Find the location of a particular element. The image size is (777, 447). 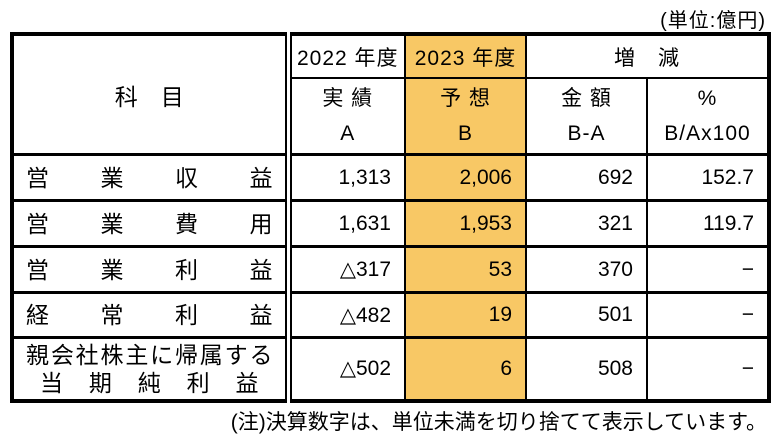

cell-fy2023-forecast: 1,953 is located at coordinates (465, 223).